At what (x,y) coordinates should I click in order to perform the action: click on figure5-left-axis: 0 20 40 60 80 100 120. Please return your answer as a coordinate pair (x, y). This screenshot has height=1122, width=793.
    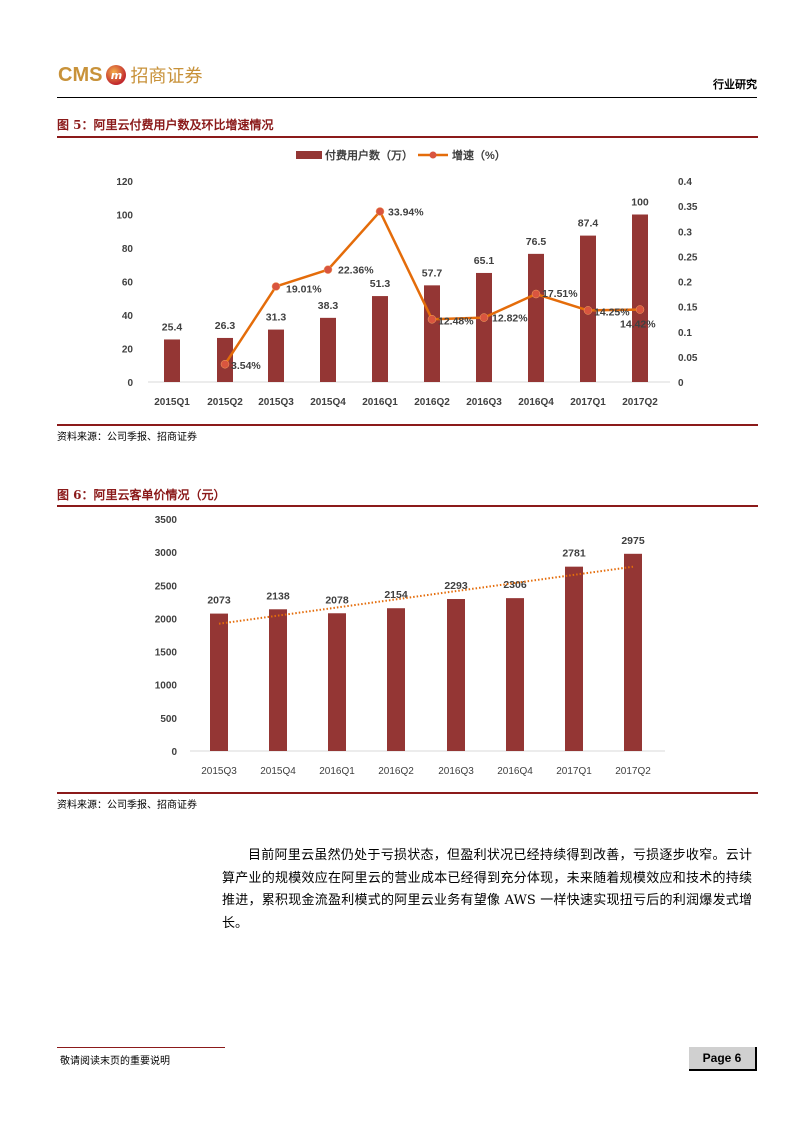
    Looking at the image, I should click on (124, 283).